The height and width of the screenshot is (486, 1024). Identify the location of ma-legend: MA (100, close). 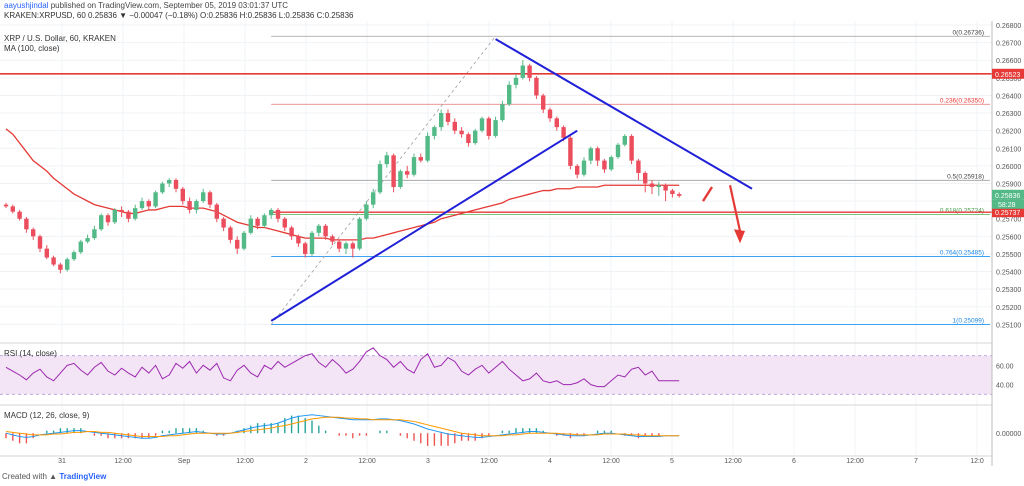
(32, 48).